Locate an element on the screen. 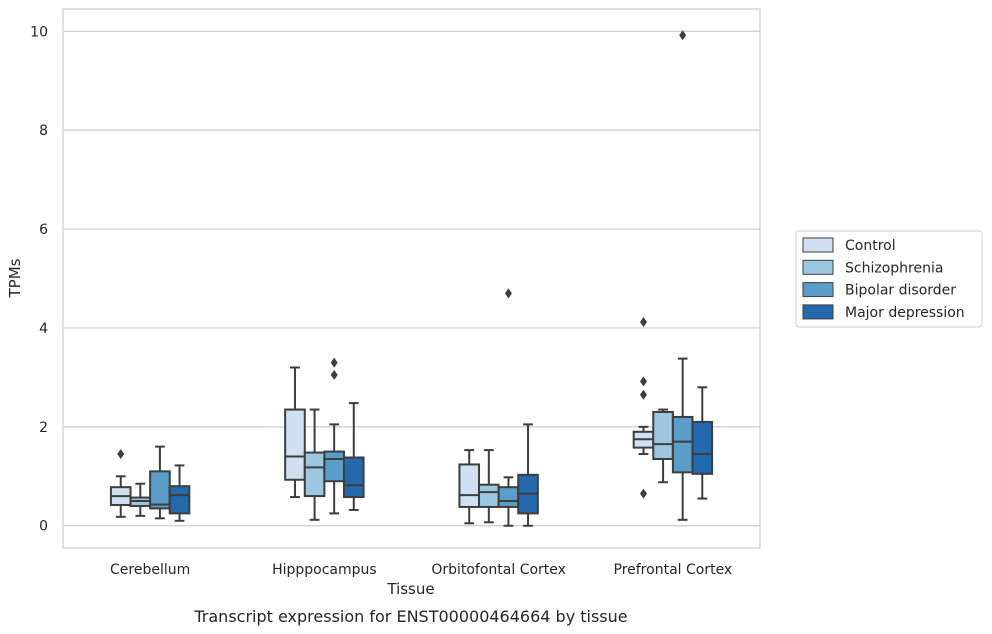 The width and height of the screenshot is (992, 634). x-axis-label: Tissue is located at coordinates (410, 589).